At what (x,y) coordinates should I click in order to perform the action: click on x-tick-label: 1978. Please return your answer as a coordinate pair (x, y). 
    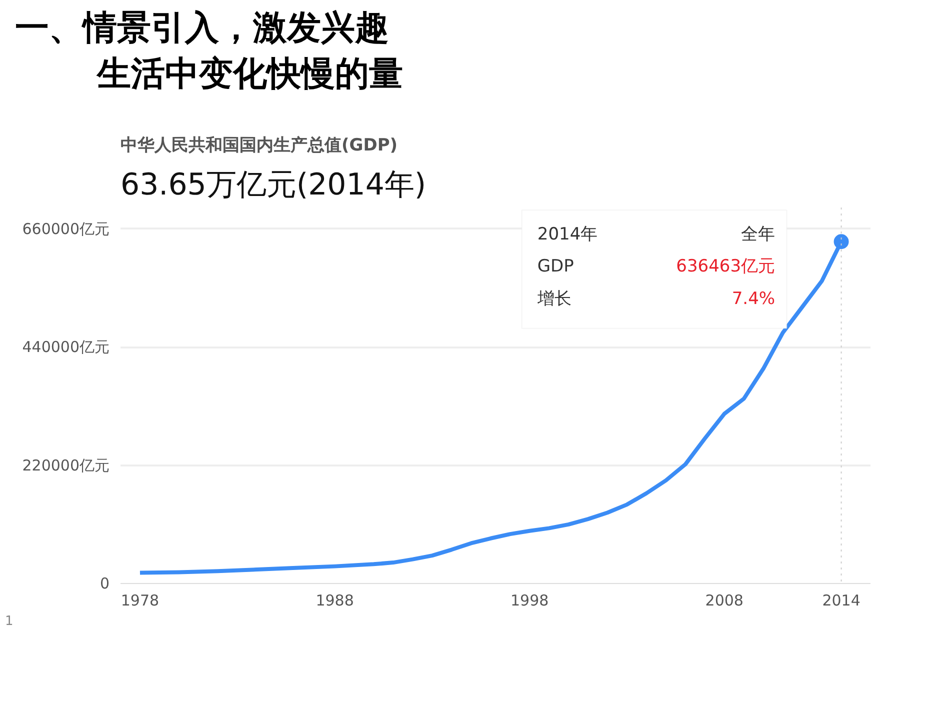
    Looking at the image, I should click on (140, 601).